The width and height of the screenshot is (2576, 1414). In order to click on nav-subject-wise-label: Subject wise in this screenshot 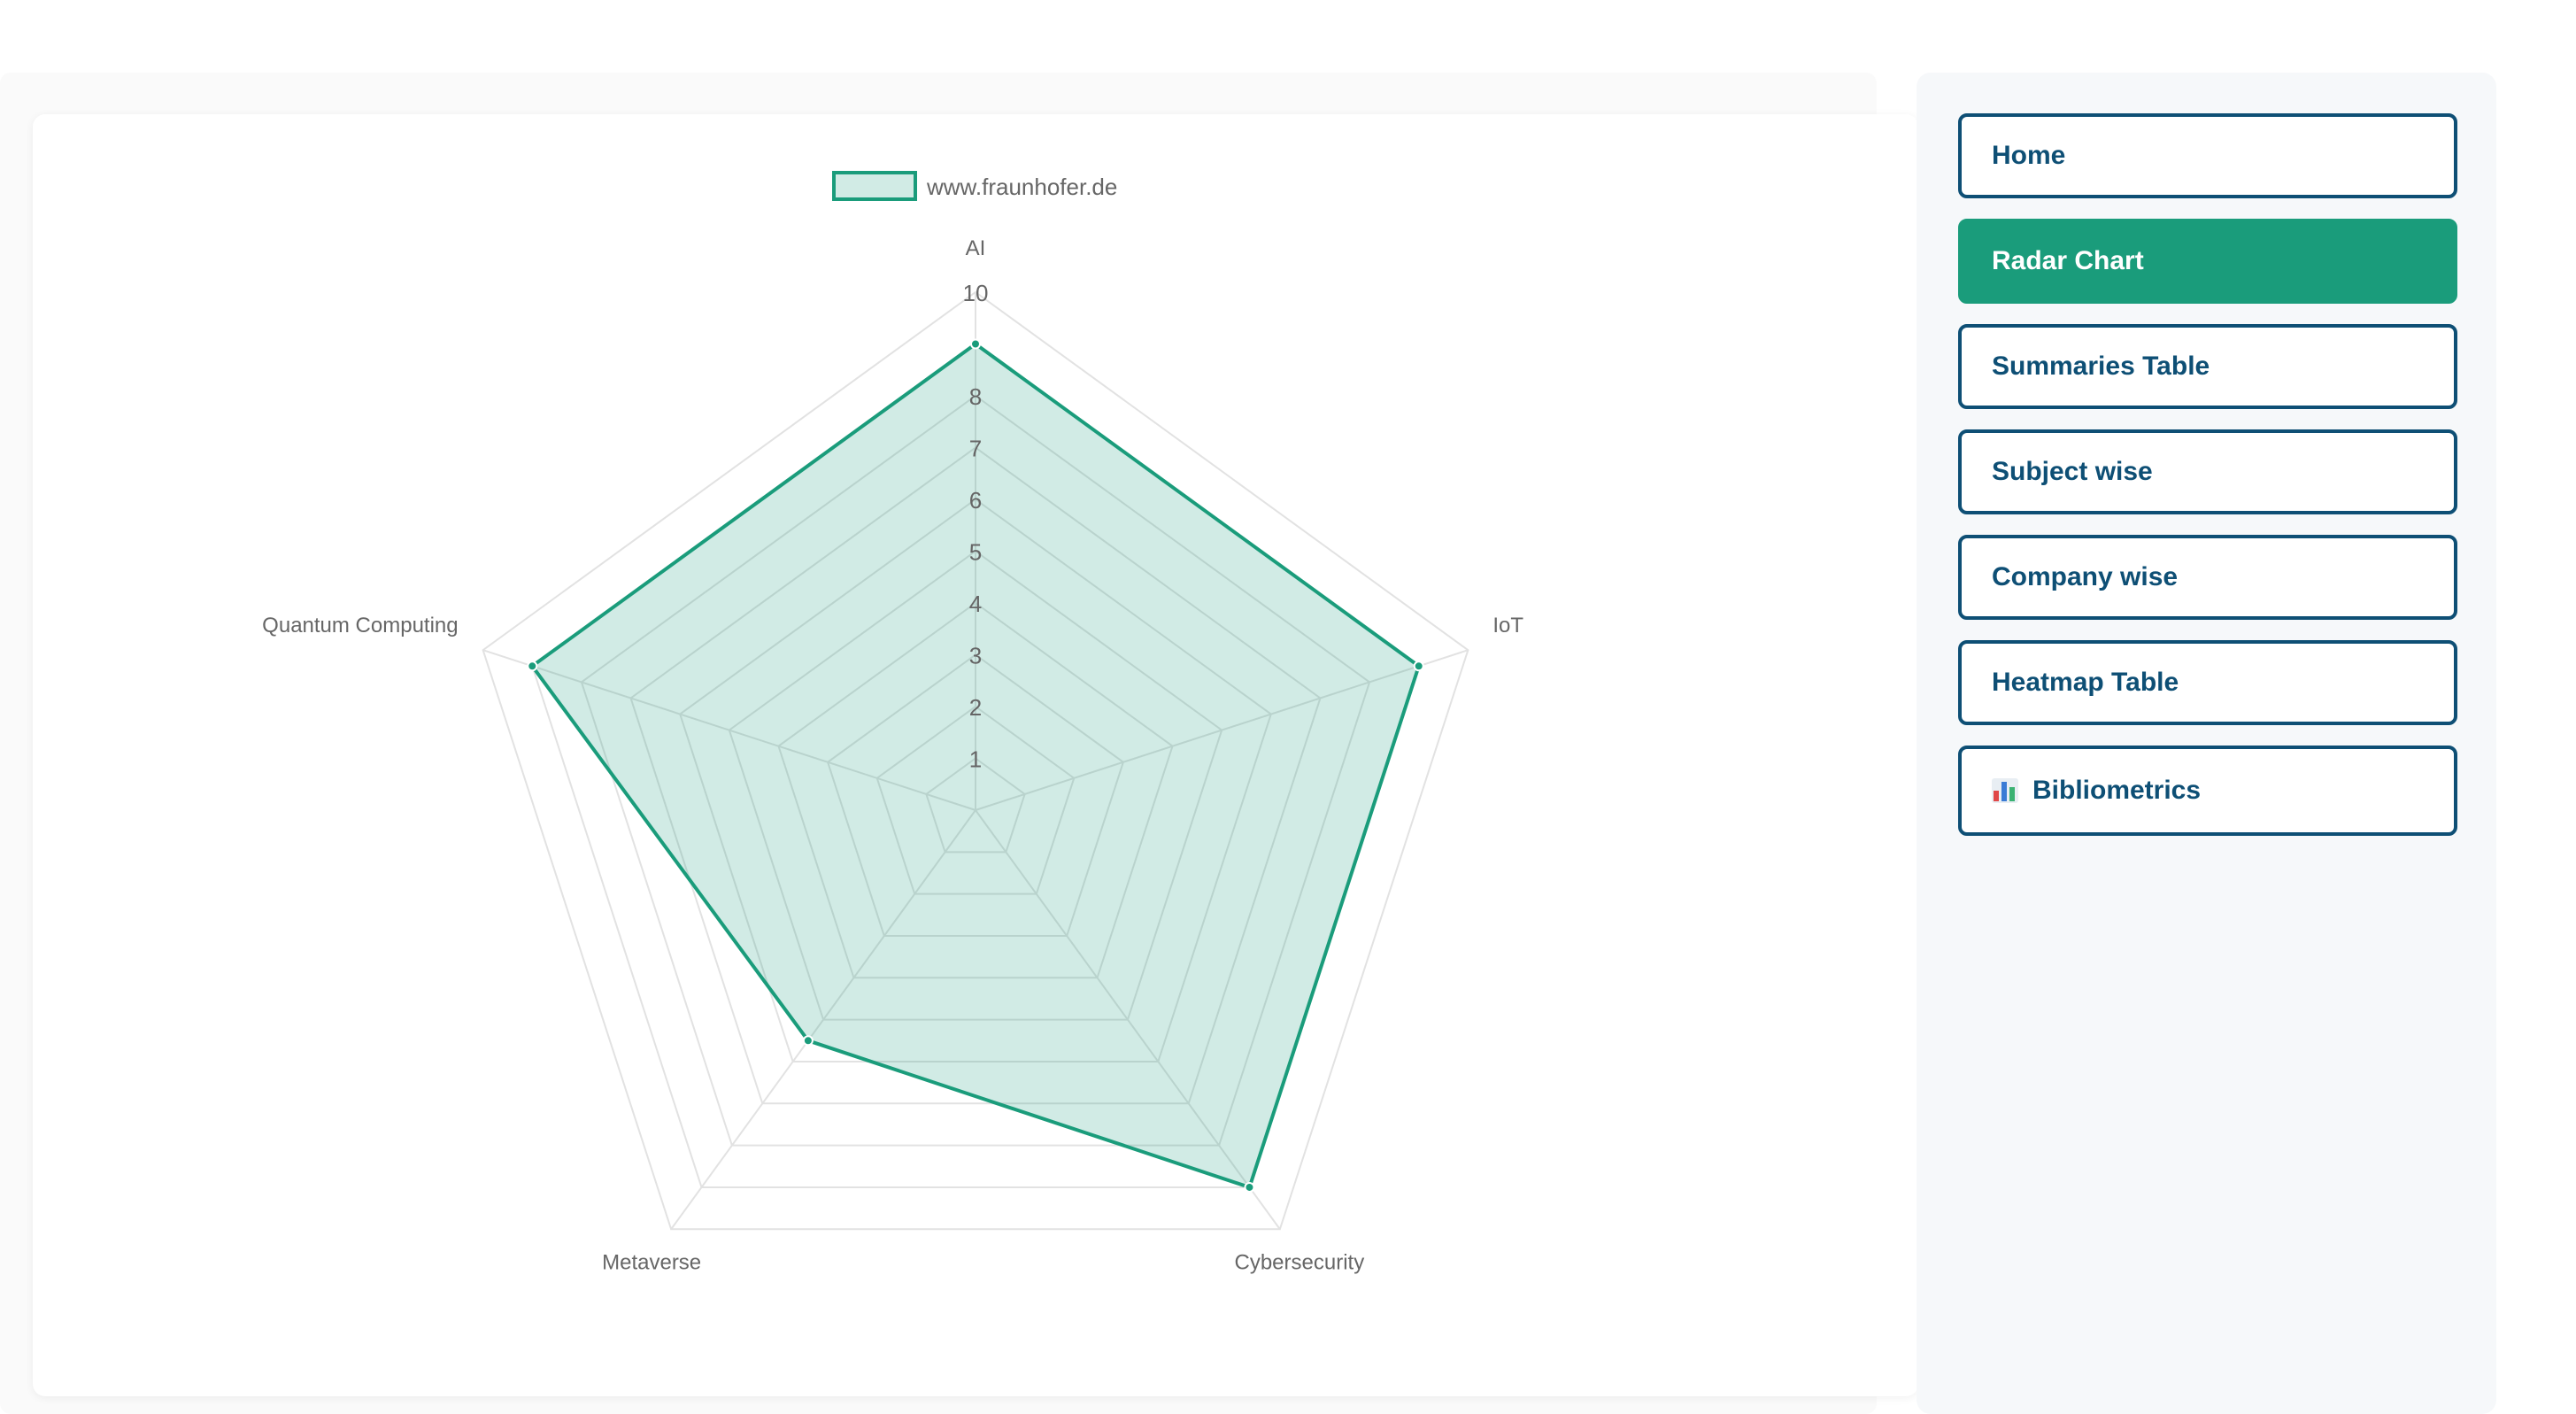, I will do `click(2072, 472)`.